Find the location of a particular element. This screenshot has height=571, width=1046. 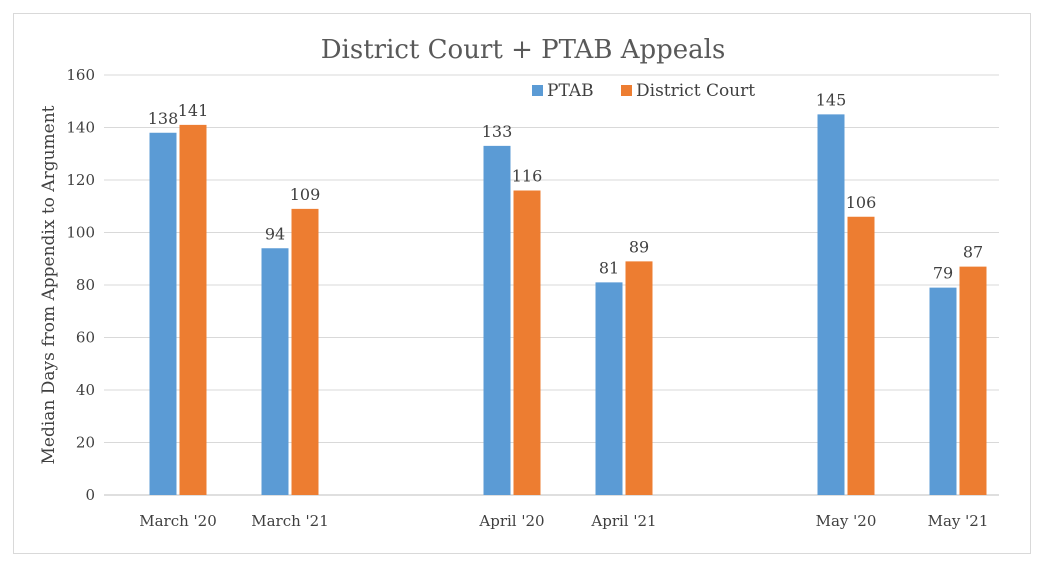

y-tick-label: 120 is located at coordinates (80, 180).